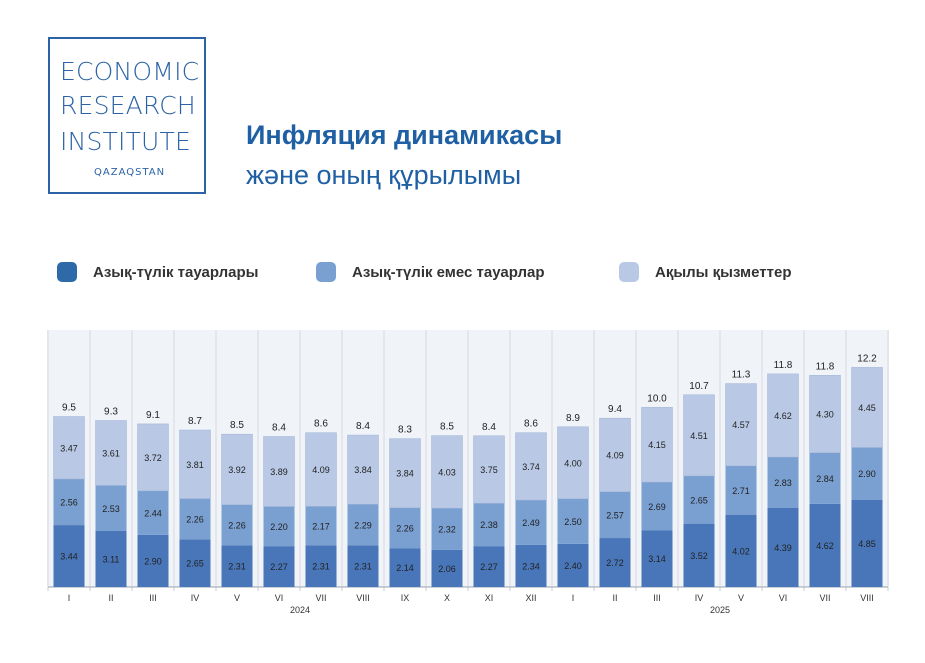  What do you see at coordinates (615, 409) in the screenshot?
I see `total-label: 9.4` at bounding box center [615, 409].